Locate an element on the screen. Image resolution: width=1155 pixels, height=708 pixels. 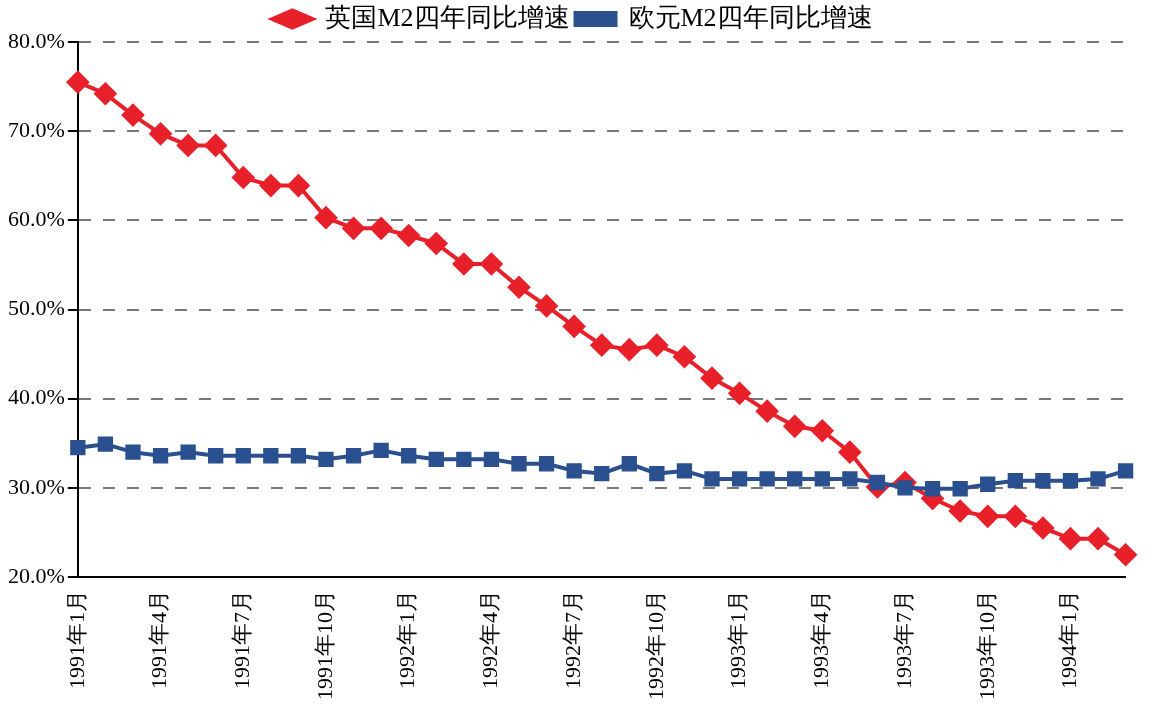
y-tick-label: 80.0% is located at coordinates (36, 40).